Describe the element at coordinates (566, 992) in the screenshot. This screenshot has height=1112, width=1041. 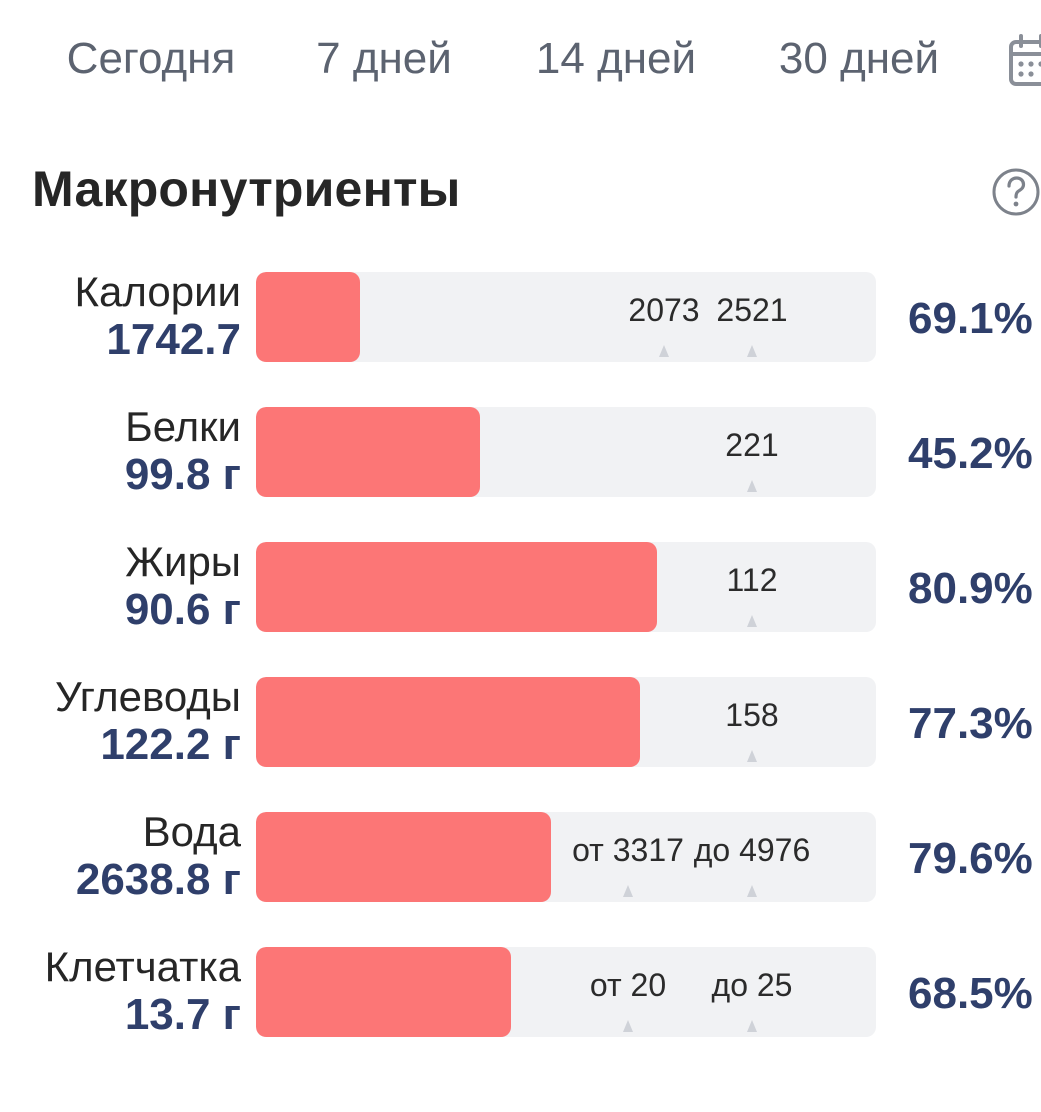
I see `progress-track: от 20 до 25` at that location.